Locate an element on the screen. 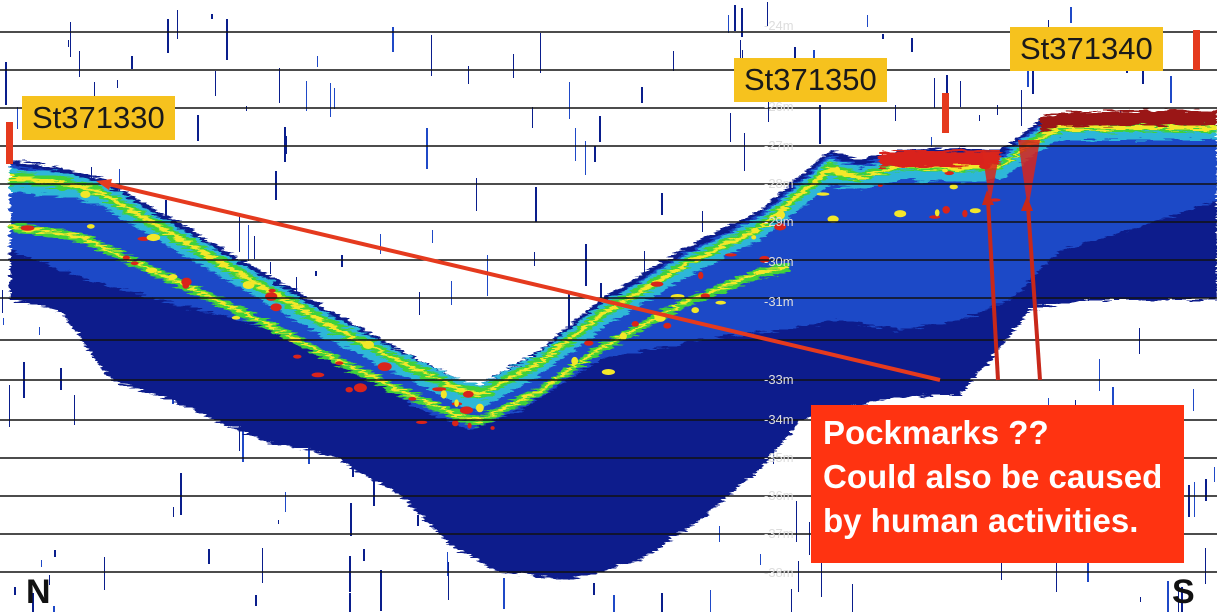 The height and width of the screenshot is (612, 1217). depth-tick-label: -35m is located at coordinates (779, 457).